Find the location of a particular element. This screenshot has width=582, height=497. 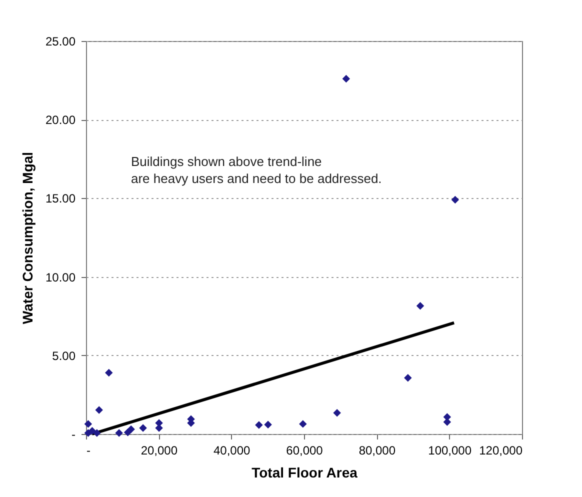

x-tick-label: 120,000 is located at coordinates (501, 451).